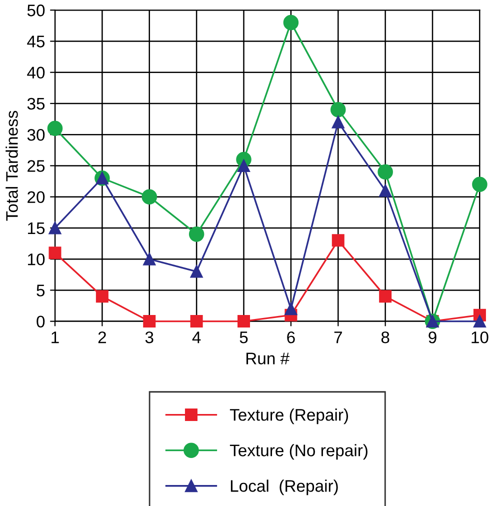  I want to click on y-tick-label: 25, so click(36, 166).